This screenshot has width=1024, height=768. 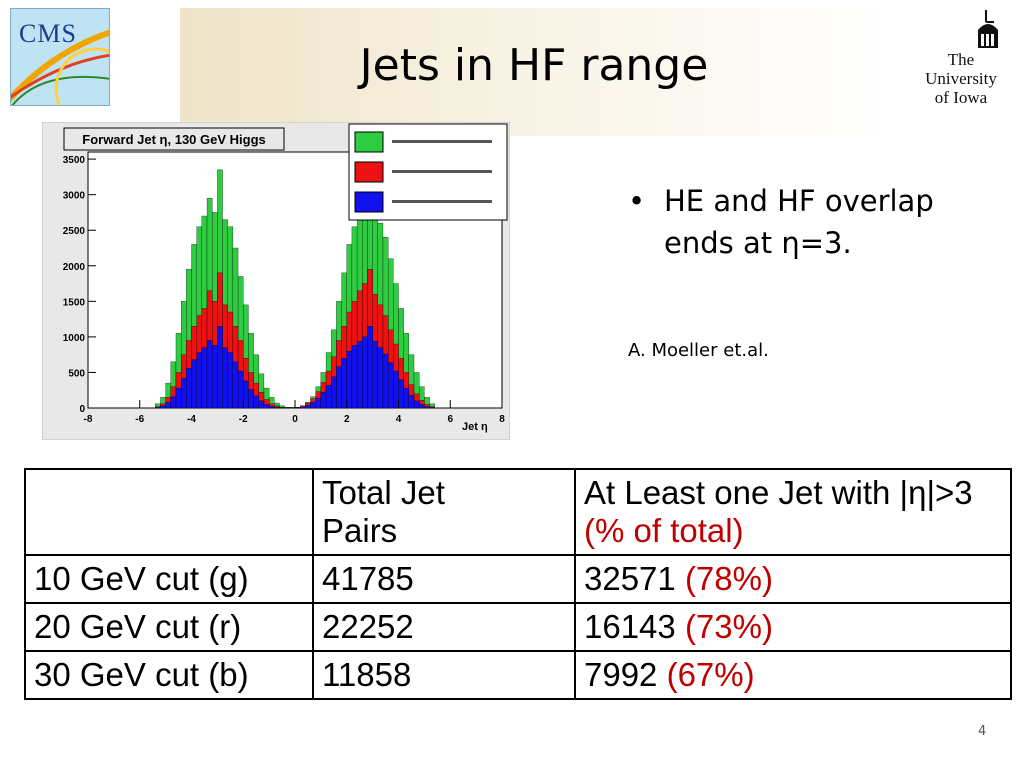 What do you see at coordinates (961, 59) in the screenshot?
I see `wordmark-line-1: The` at bounding box center [961, 59].